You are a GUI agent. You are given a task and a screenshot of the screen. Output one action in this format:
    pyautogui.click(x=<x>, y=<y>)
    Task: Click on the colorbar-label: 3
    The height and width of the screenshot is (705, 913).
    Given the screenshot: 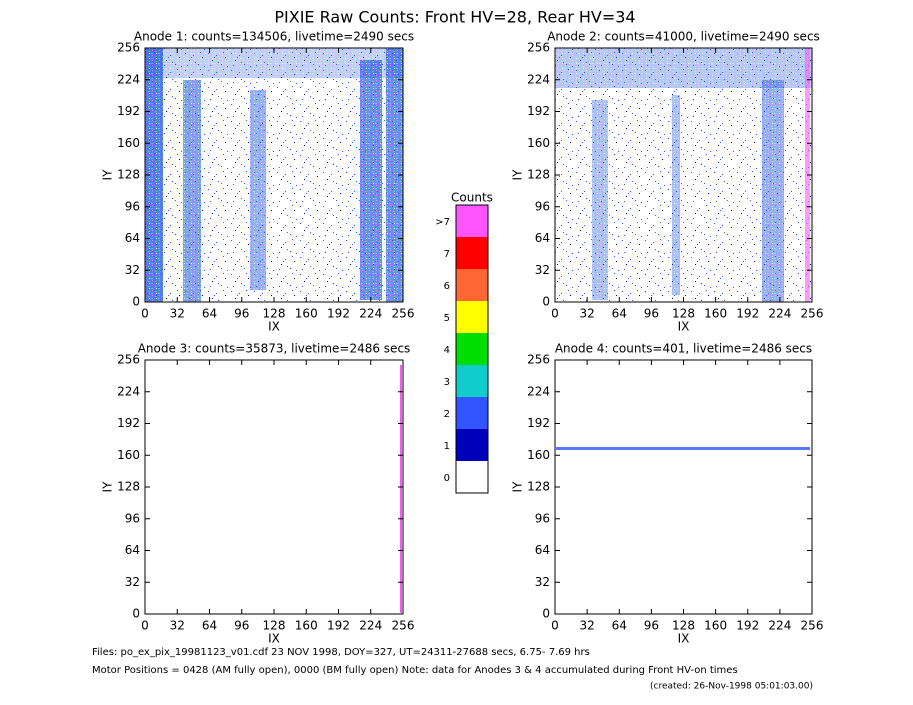 What is the action you would take?
    pyautogui.click(x=447, y=382)
    